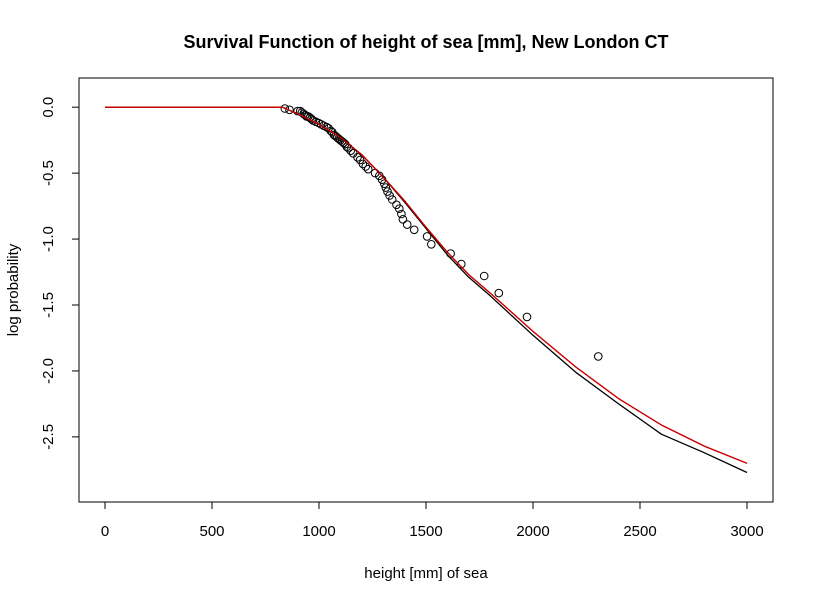 The image size is (814, 601). Describe the element at coordinates (105, 531) in the screenshot. I see `x-tick-label: 0` at that location.